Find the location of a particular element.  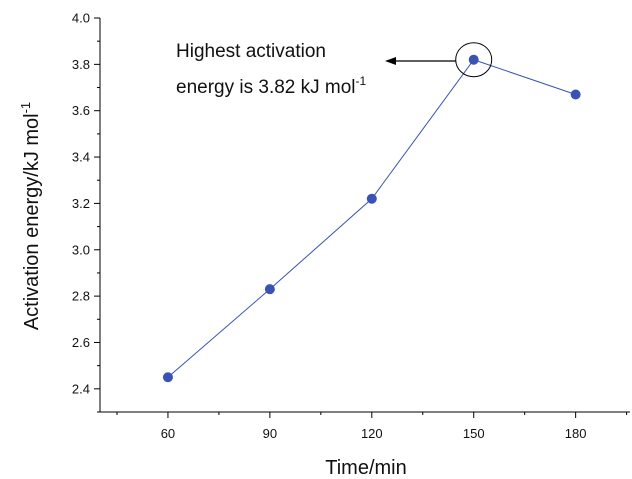

x-axis-title: Time/min is located at coordinates (365, 468).